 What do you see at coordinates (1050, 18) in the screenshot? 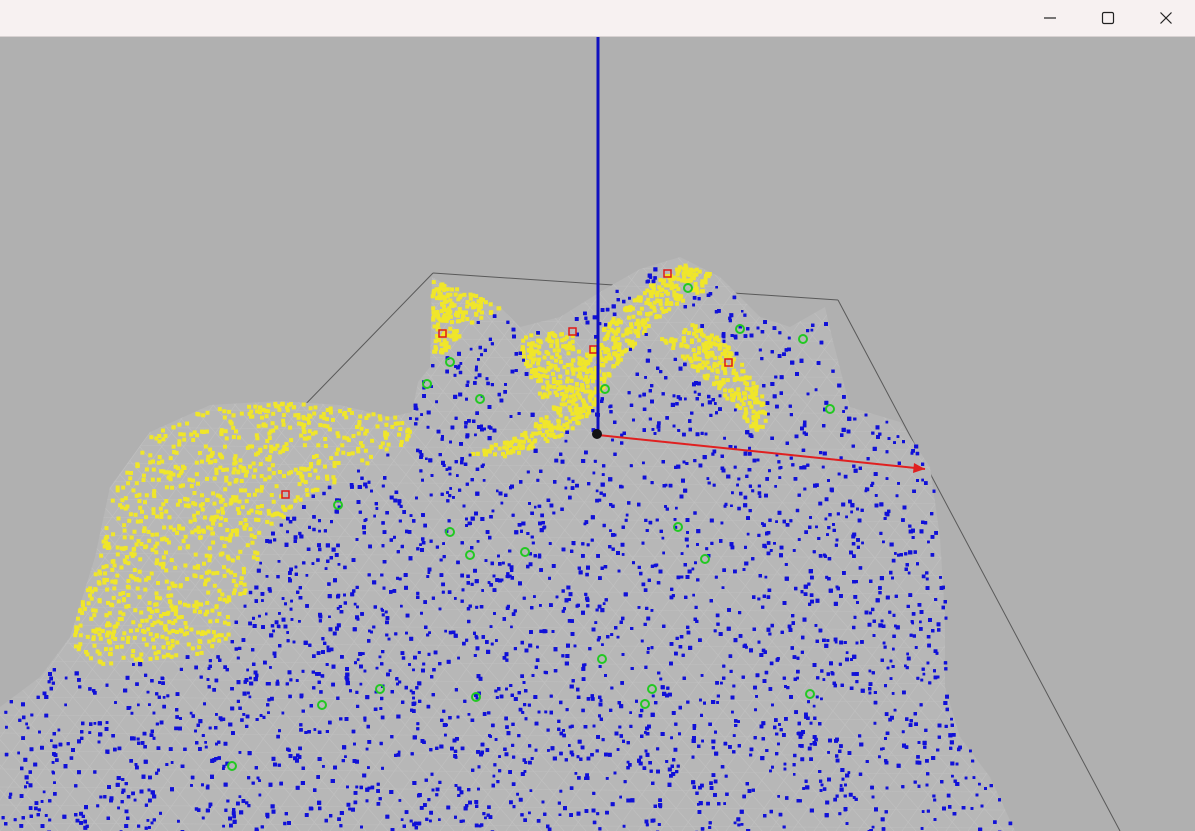
I see `minimize-button` at bounding box center [1050, 18].